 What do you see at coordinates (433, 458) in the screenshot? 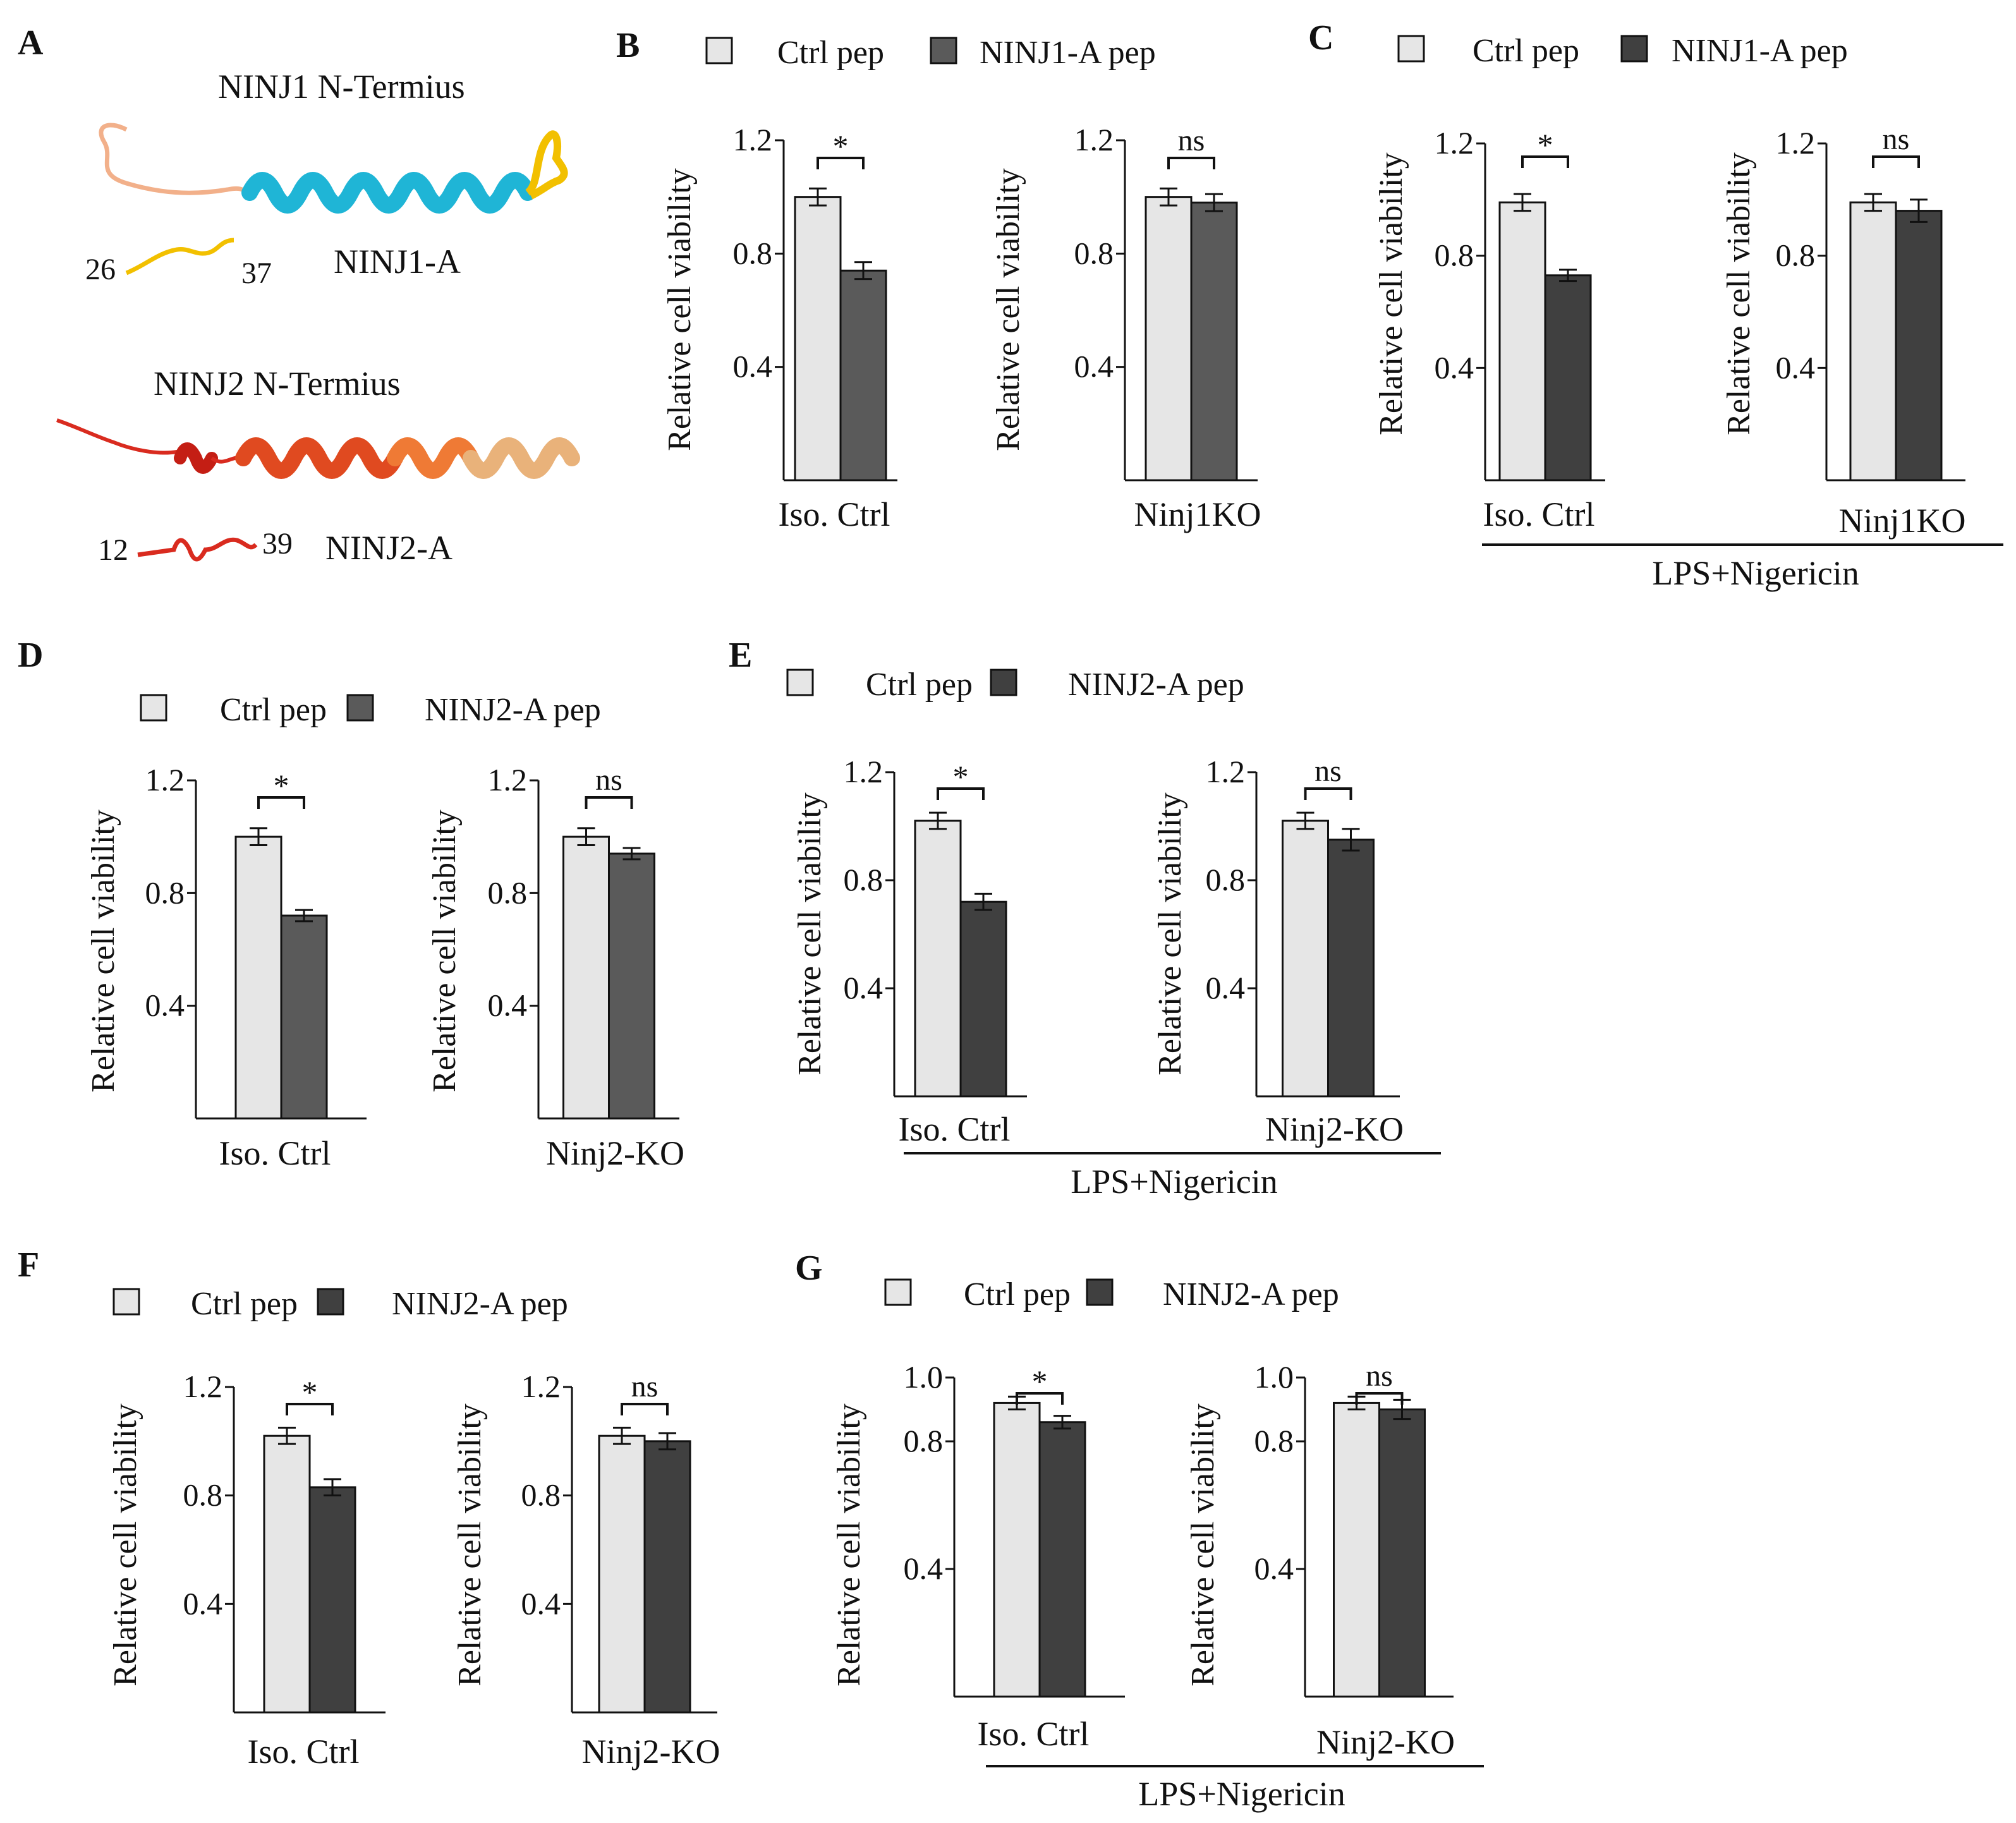
I see `ninj2-helix-orange` at bounding box center [433, 458].